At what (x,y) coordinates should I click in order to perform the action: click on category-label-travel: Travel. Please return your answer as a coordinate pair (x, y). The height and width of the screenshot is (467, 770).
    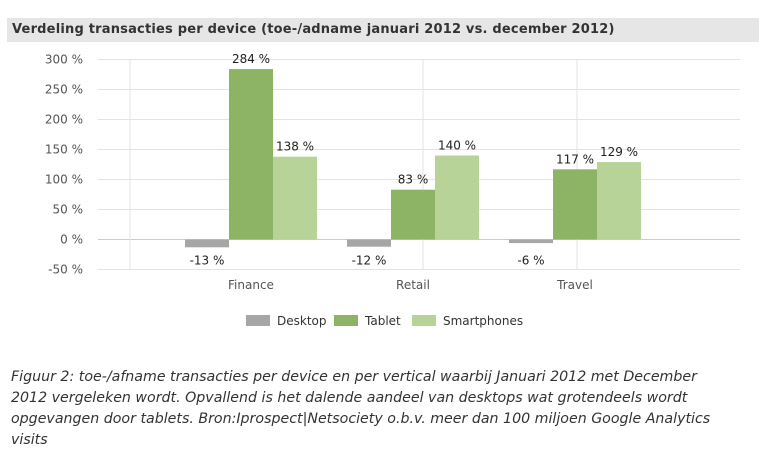
    Looking at the image, I should click on (574, 285).